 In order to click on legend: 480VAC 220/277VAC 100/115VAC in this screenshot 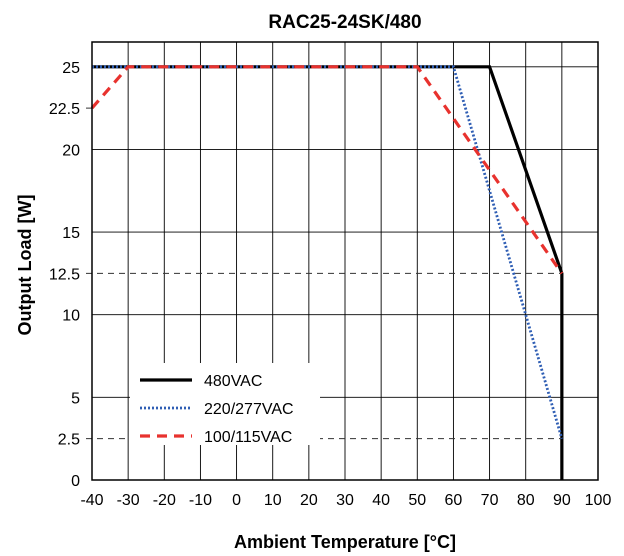, I will do `click(225, 404)`.